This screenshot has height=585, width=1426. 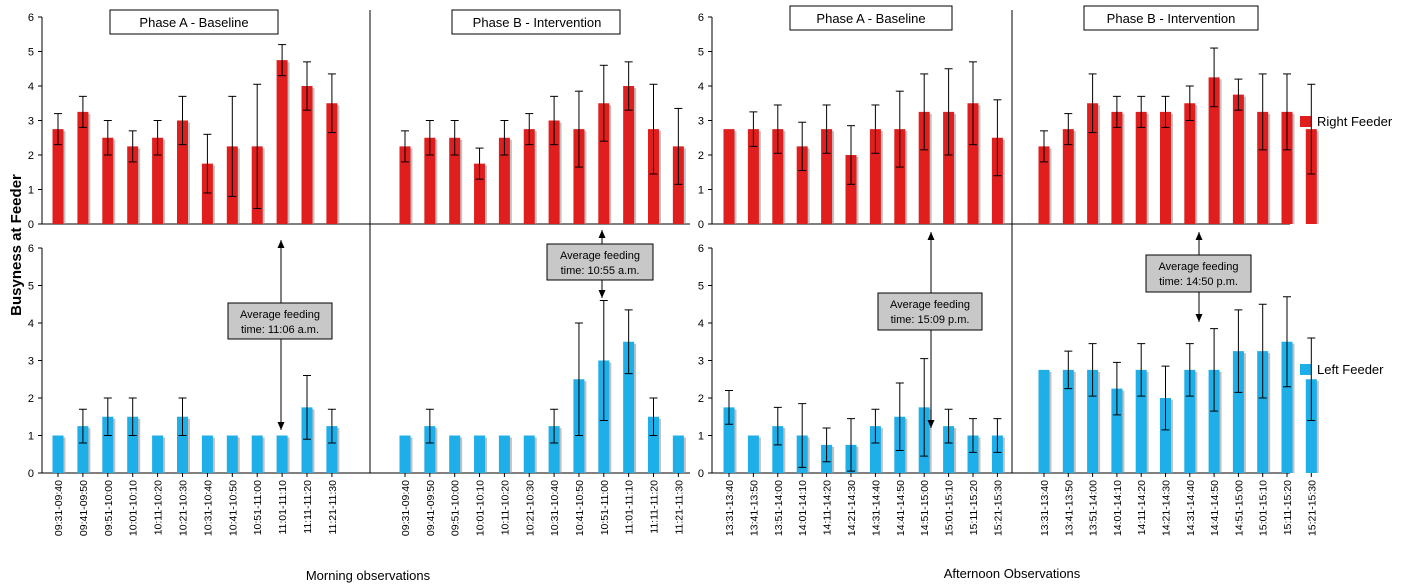 I want to click on legend-label-right: Right Feeder, so click(x=1355, y=121).